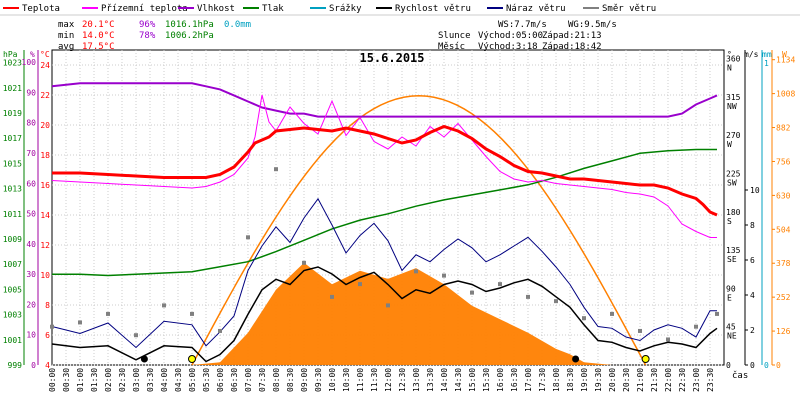 Image resolution: width=800 pixels, height=400 pixels. What do you see at coordinates (12, 113) in the screenshot?
I see `hpa-tick-label: 1019` at bounding box center [12, 113].